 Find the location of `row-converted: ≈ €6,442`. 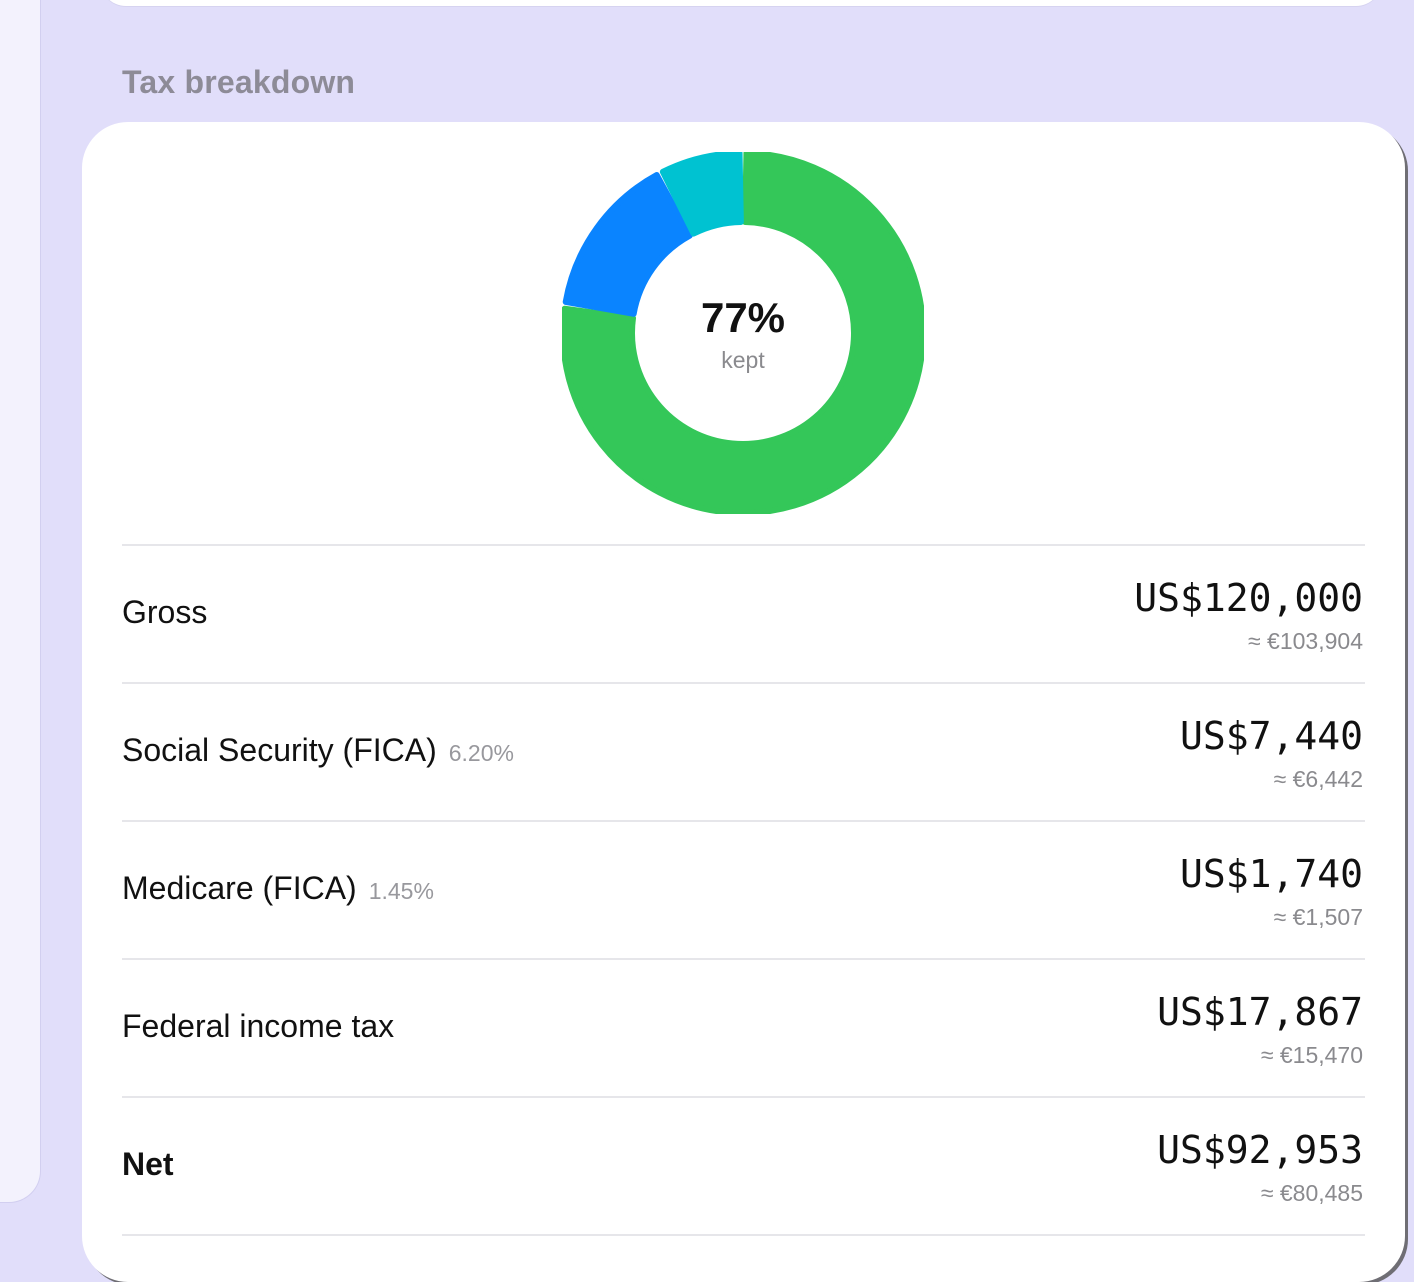

row-converted: ≈ €6,442 is located at coordinates (1318, 779).